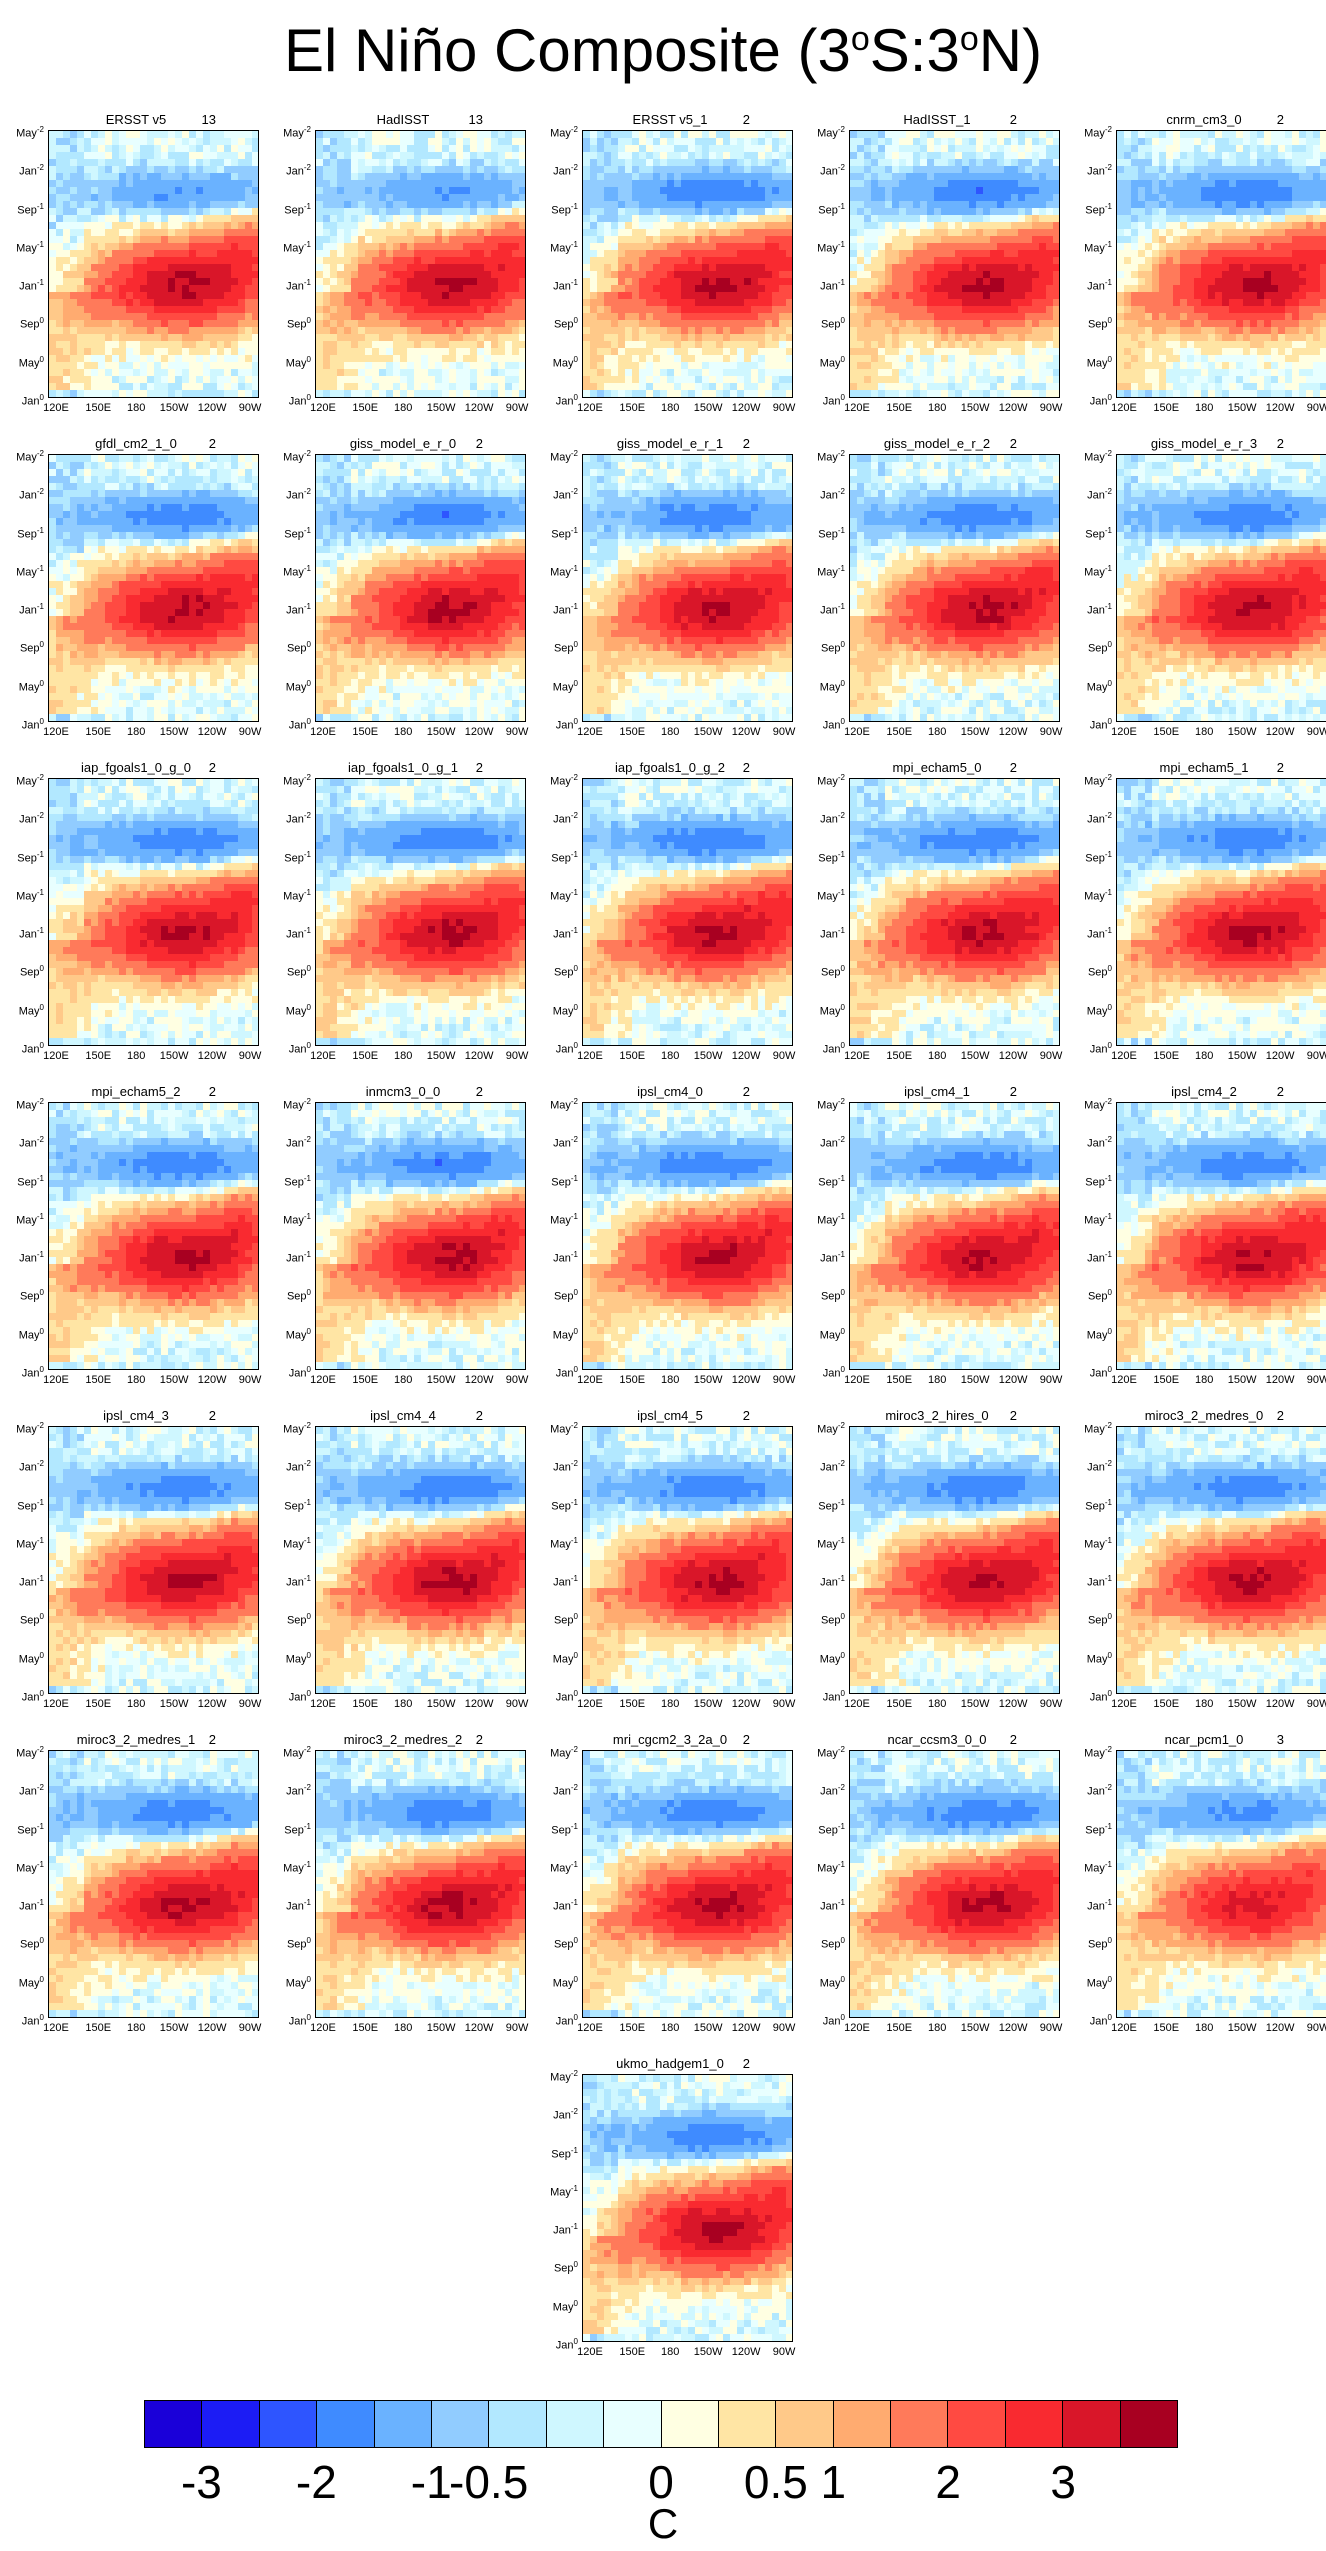 This screenshot has width=1326, height=2551. I want to click on figure-title: El Niño Composite (3oS:3oN), so click(663, 45).